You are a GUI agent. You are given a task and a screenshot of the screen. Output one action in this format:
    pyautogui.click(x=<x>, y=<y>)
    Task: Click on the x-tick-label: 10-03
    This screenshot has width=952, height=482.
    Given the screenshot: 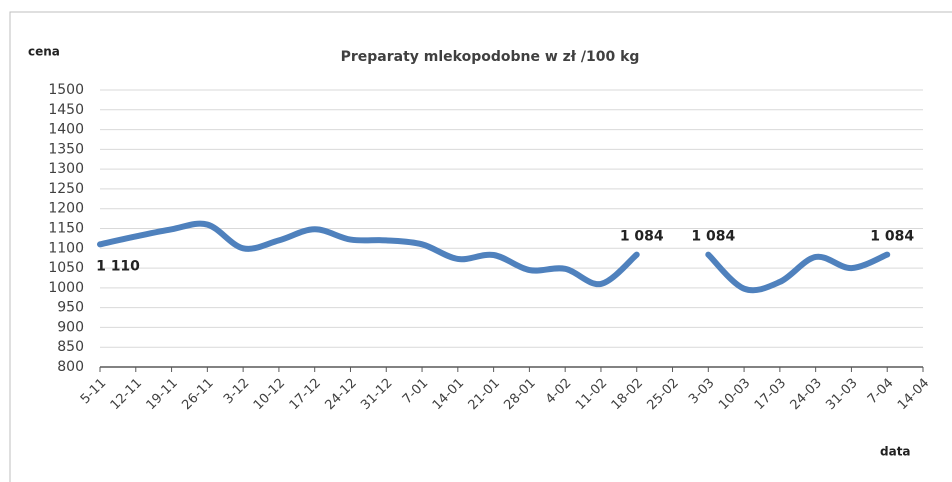 What is the action you would take?
    pyautogui.click(x=734, y=394)
    